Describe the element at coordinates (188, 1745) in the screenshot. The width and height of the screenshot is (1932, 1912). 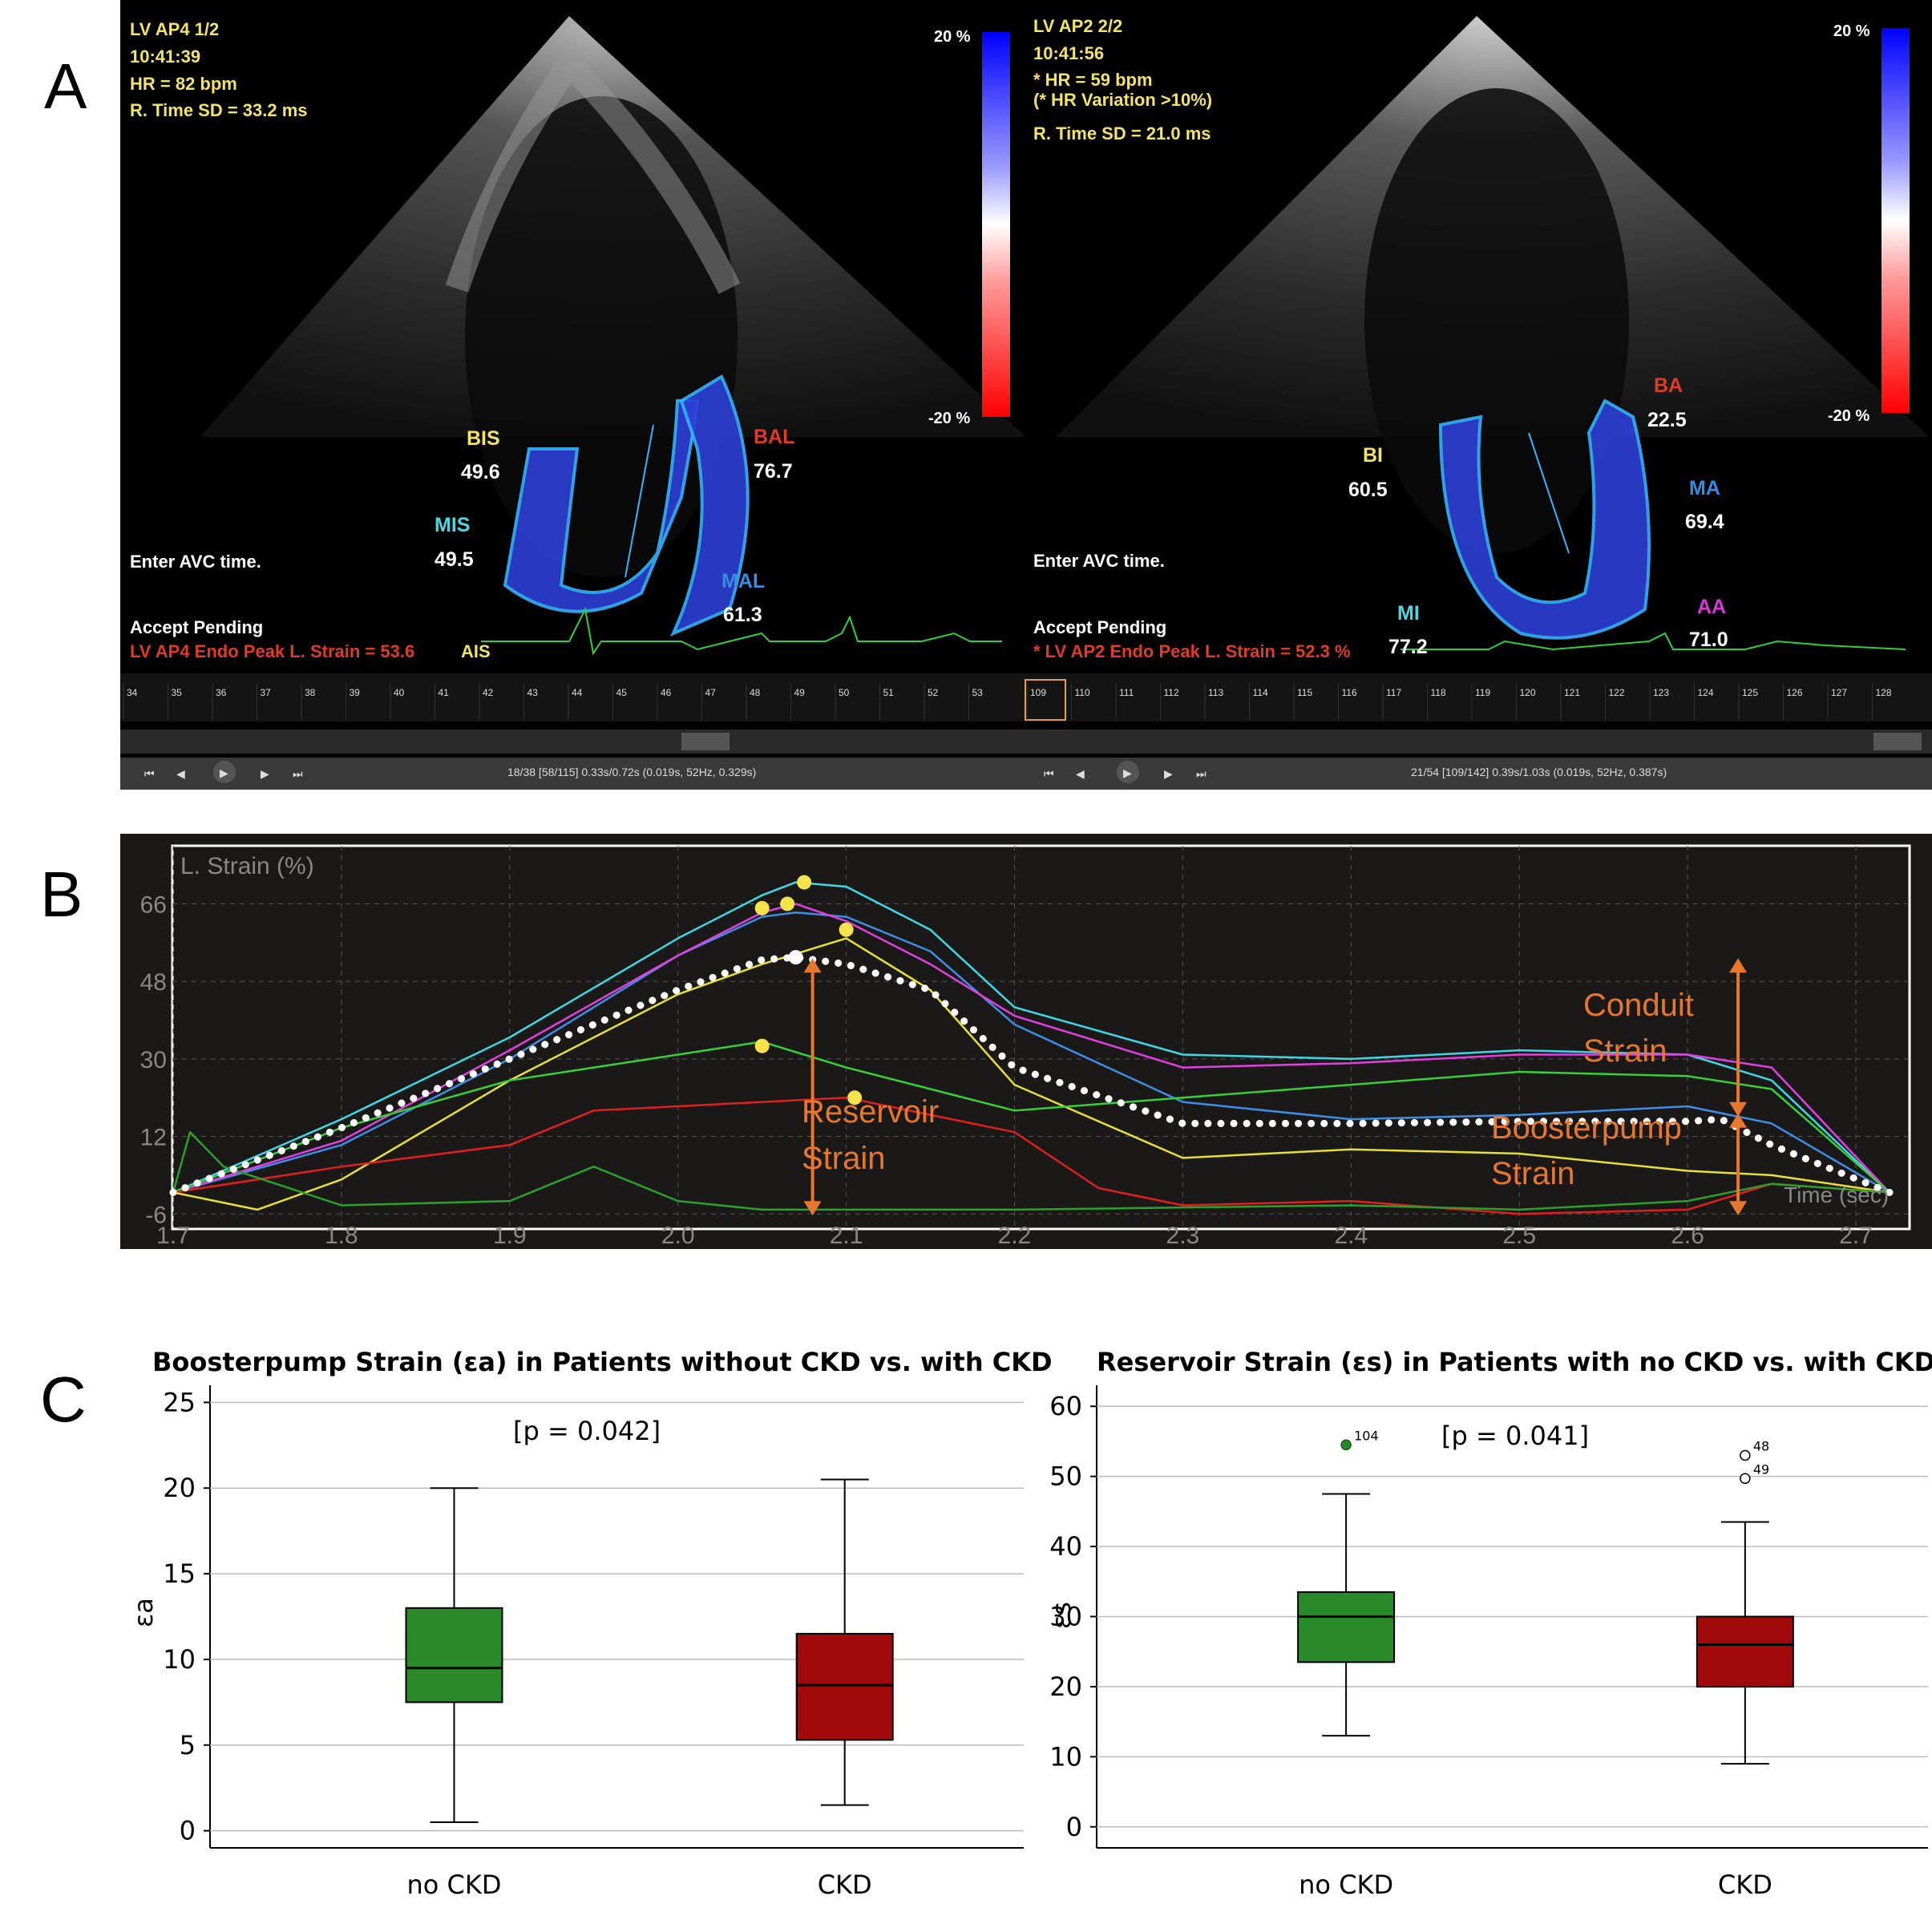
I see `y-tick-label: 5` at that location.